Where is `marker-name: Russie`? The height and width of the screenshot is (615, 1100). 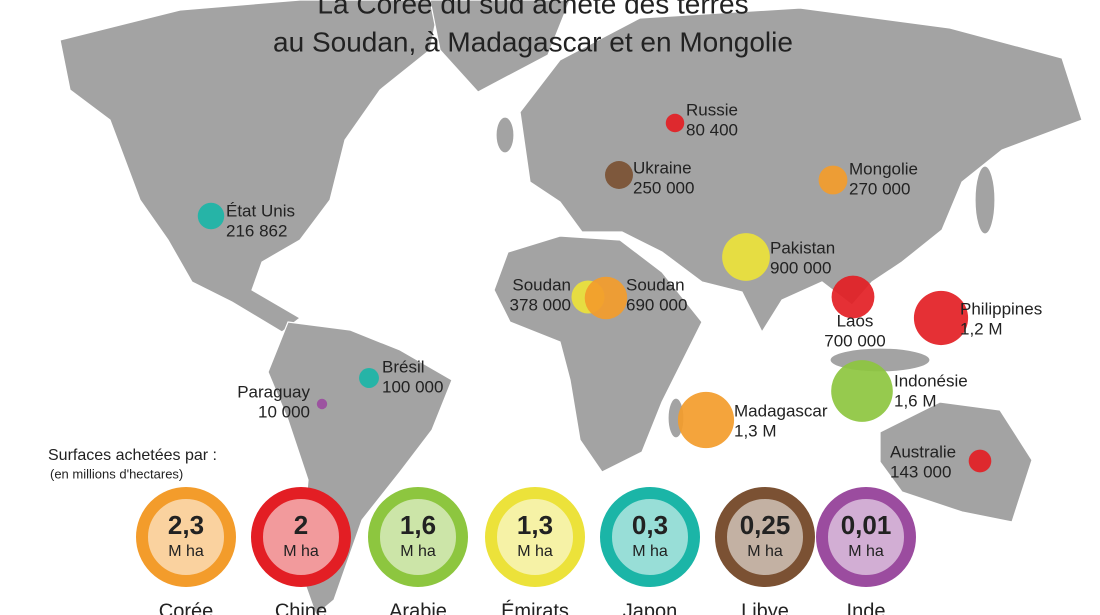
marker-name: Russie is located at coordinates (712, 109).